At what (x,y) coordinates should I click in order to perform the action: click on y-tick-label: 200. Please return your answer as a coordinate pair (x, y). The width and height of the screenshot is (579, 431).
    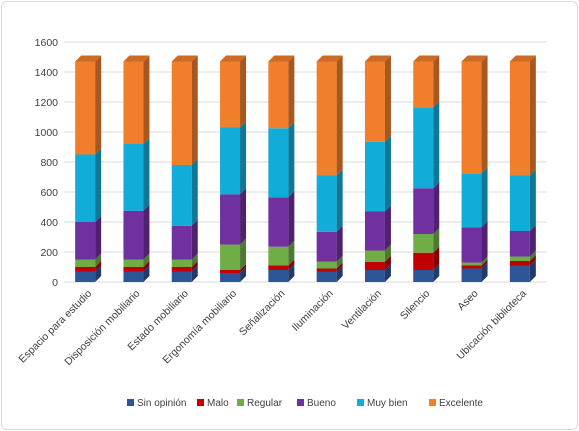
    Looking at the image, I should click on (49, 253).